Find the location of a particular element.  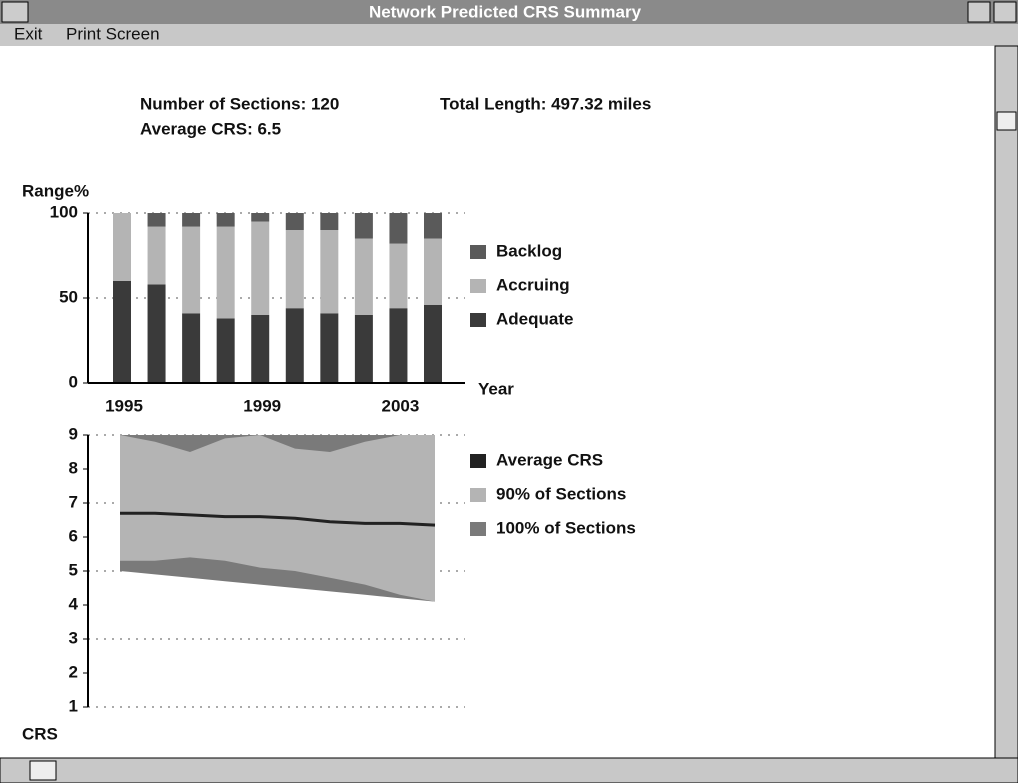

x-tick-label: 2003 is located at coordinates (401, 405).